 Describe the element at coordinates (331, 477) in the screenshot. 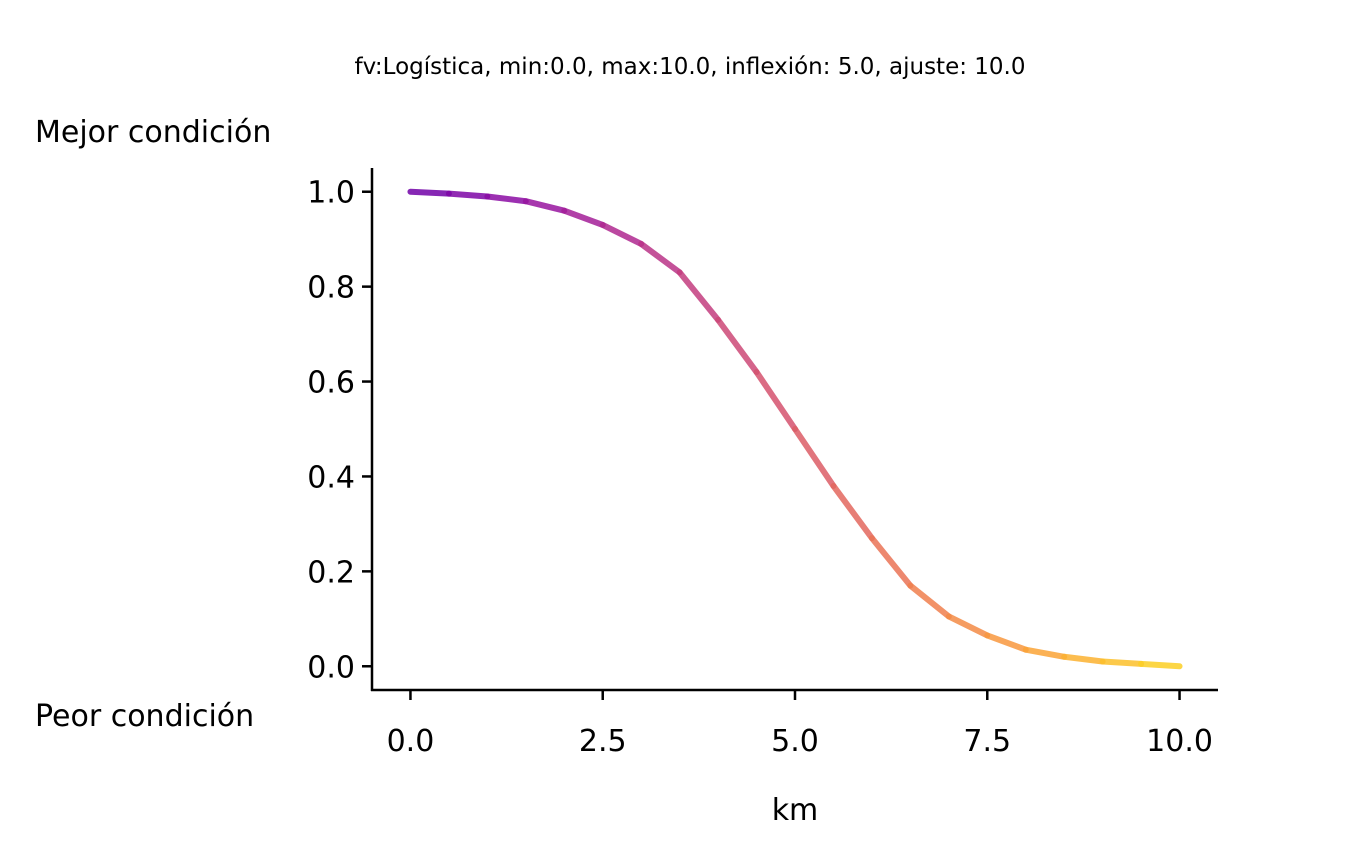

I see `y-tick-label: 0.4` at that location.